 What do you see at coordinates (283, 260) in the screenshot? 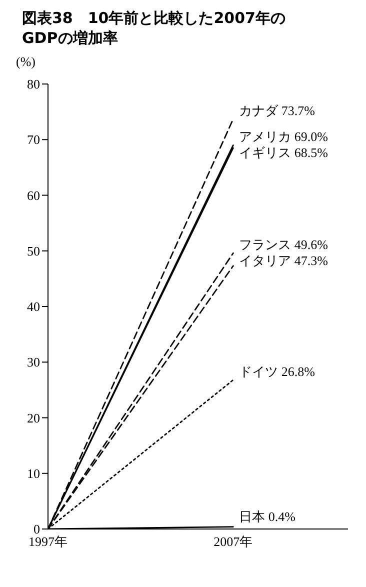
I see `text: イタリア 47.3%` at bounding box center [283, 260].